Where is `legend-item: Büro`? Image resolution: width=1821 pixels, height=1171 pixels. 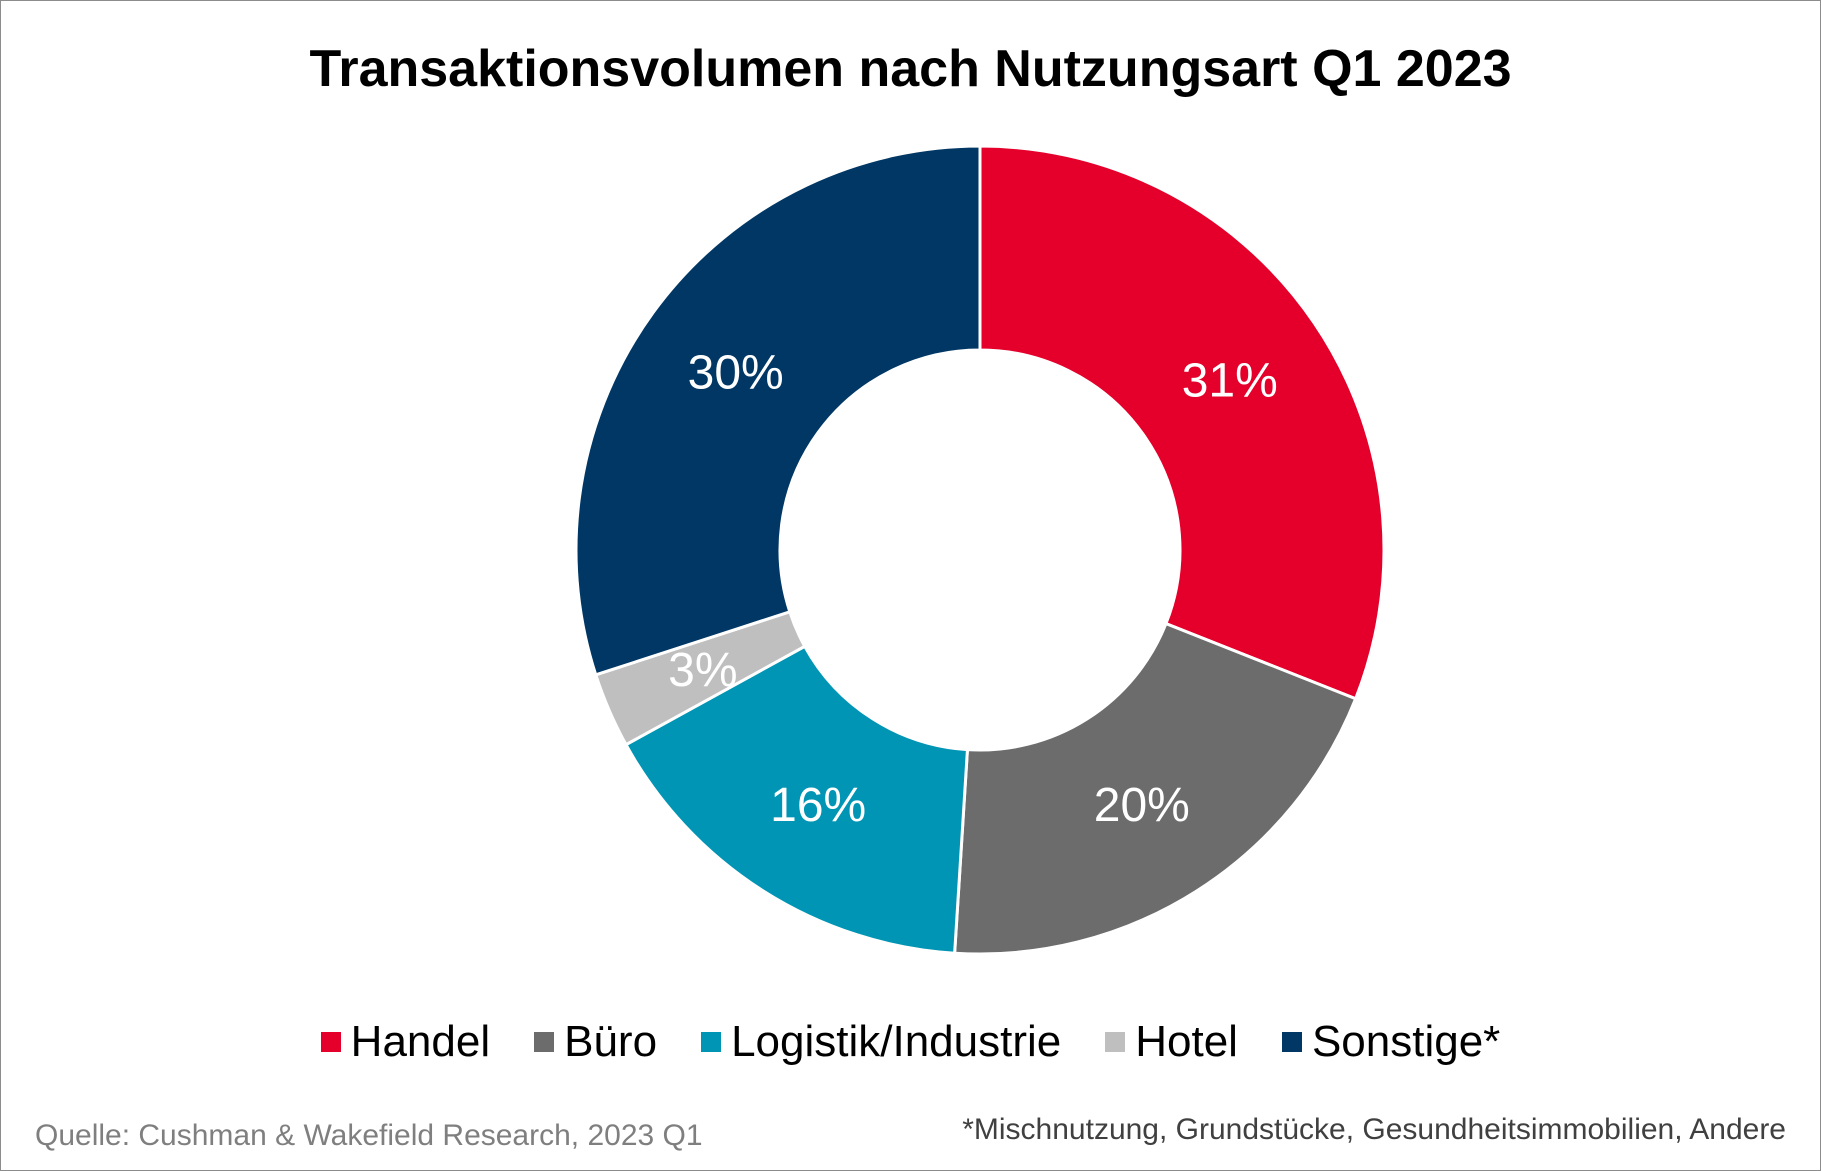 legend-item: Büro is located at coordinates (595, 1042).